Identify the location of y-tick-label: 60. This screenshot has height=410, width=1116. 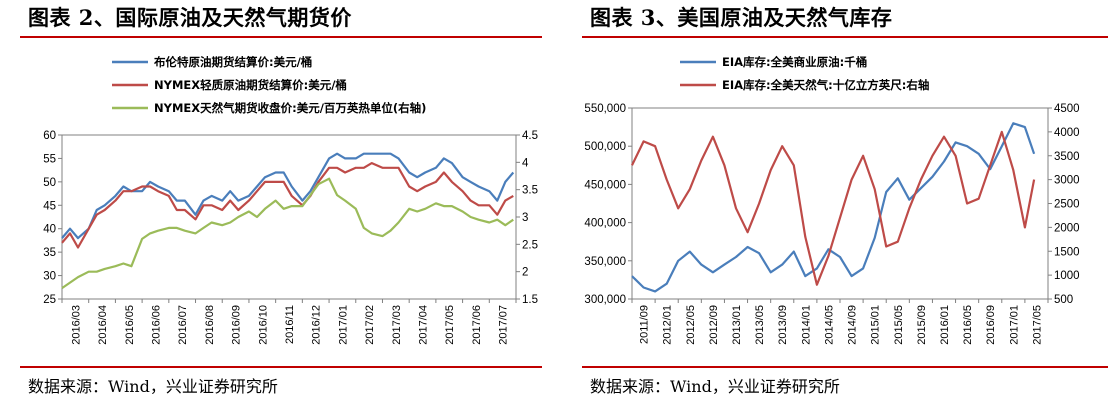
(49, 136).